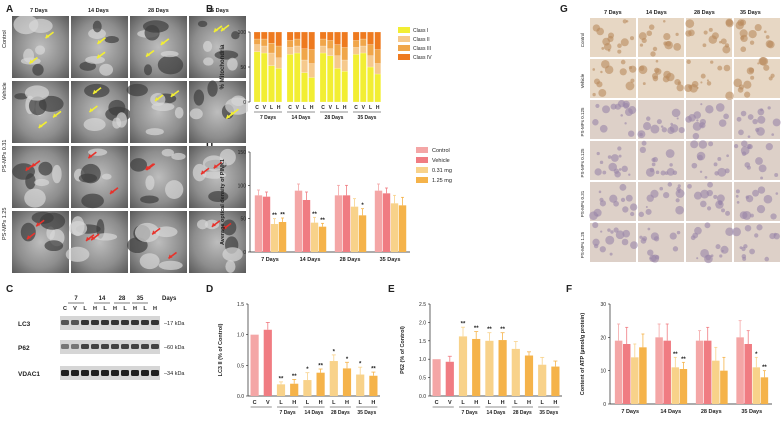  What do you see at coordinates (711, 412) in the screenshot?
I see `x-tick-label: 28 Days` at bounding box center [711, 412].